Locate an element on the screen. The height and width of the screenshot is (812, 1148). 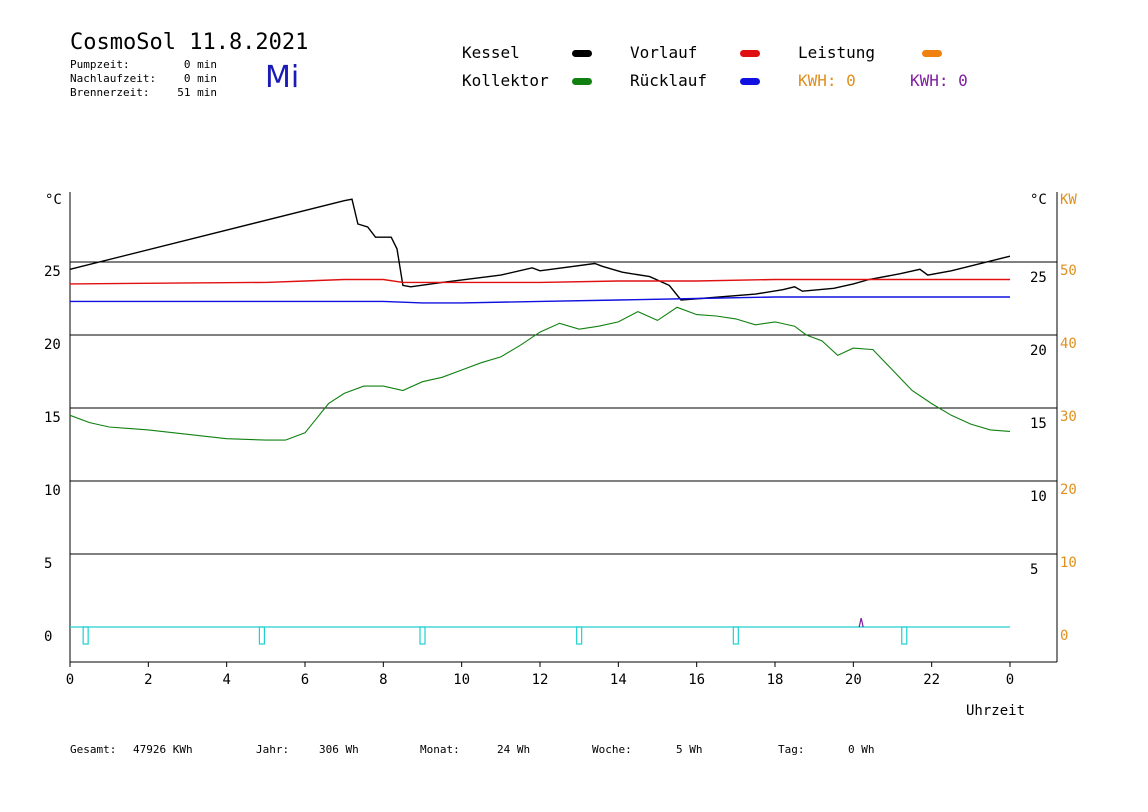
x-tick-7: 14 is located at coordinates (618, 680).